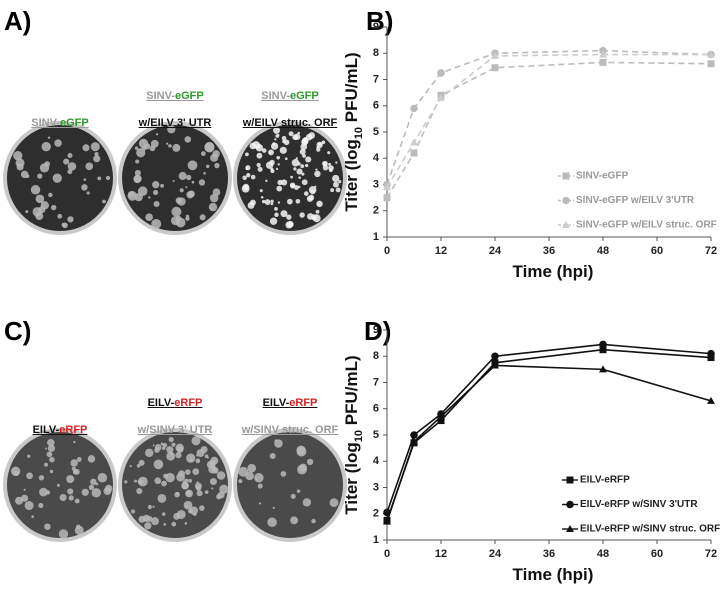 The height and width of the screenshot is (589, 720). I want to click on plate-label: w/EILV 3' UTR, so click(175, 123).